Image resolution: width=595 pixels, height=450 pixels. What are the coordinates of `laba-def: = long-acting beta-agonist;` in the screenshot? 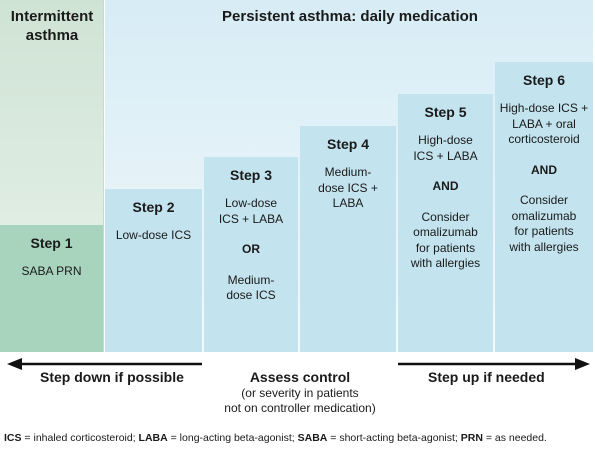 It's located at (232, 438).